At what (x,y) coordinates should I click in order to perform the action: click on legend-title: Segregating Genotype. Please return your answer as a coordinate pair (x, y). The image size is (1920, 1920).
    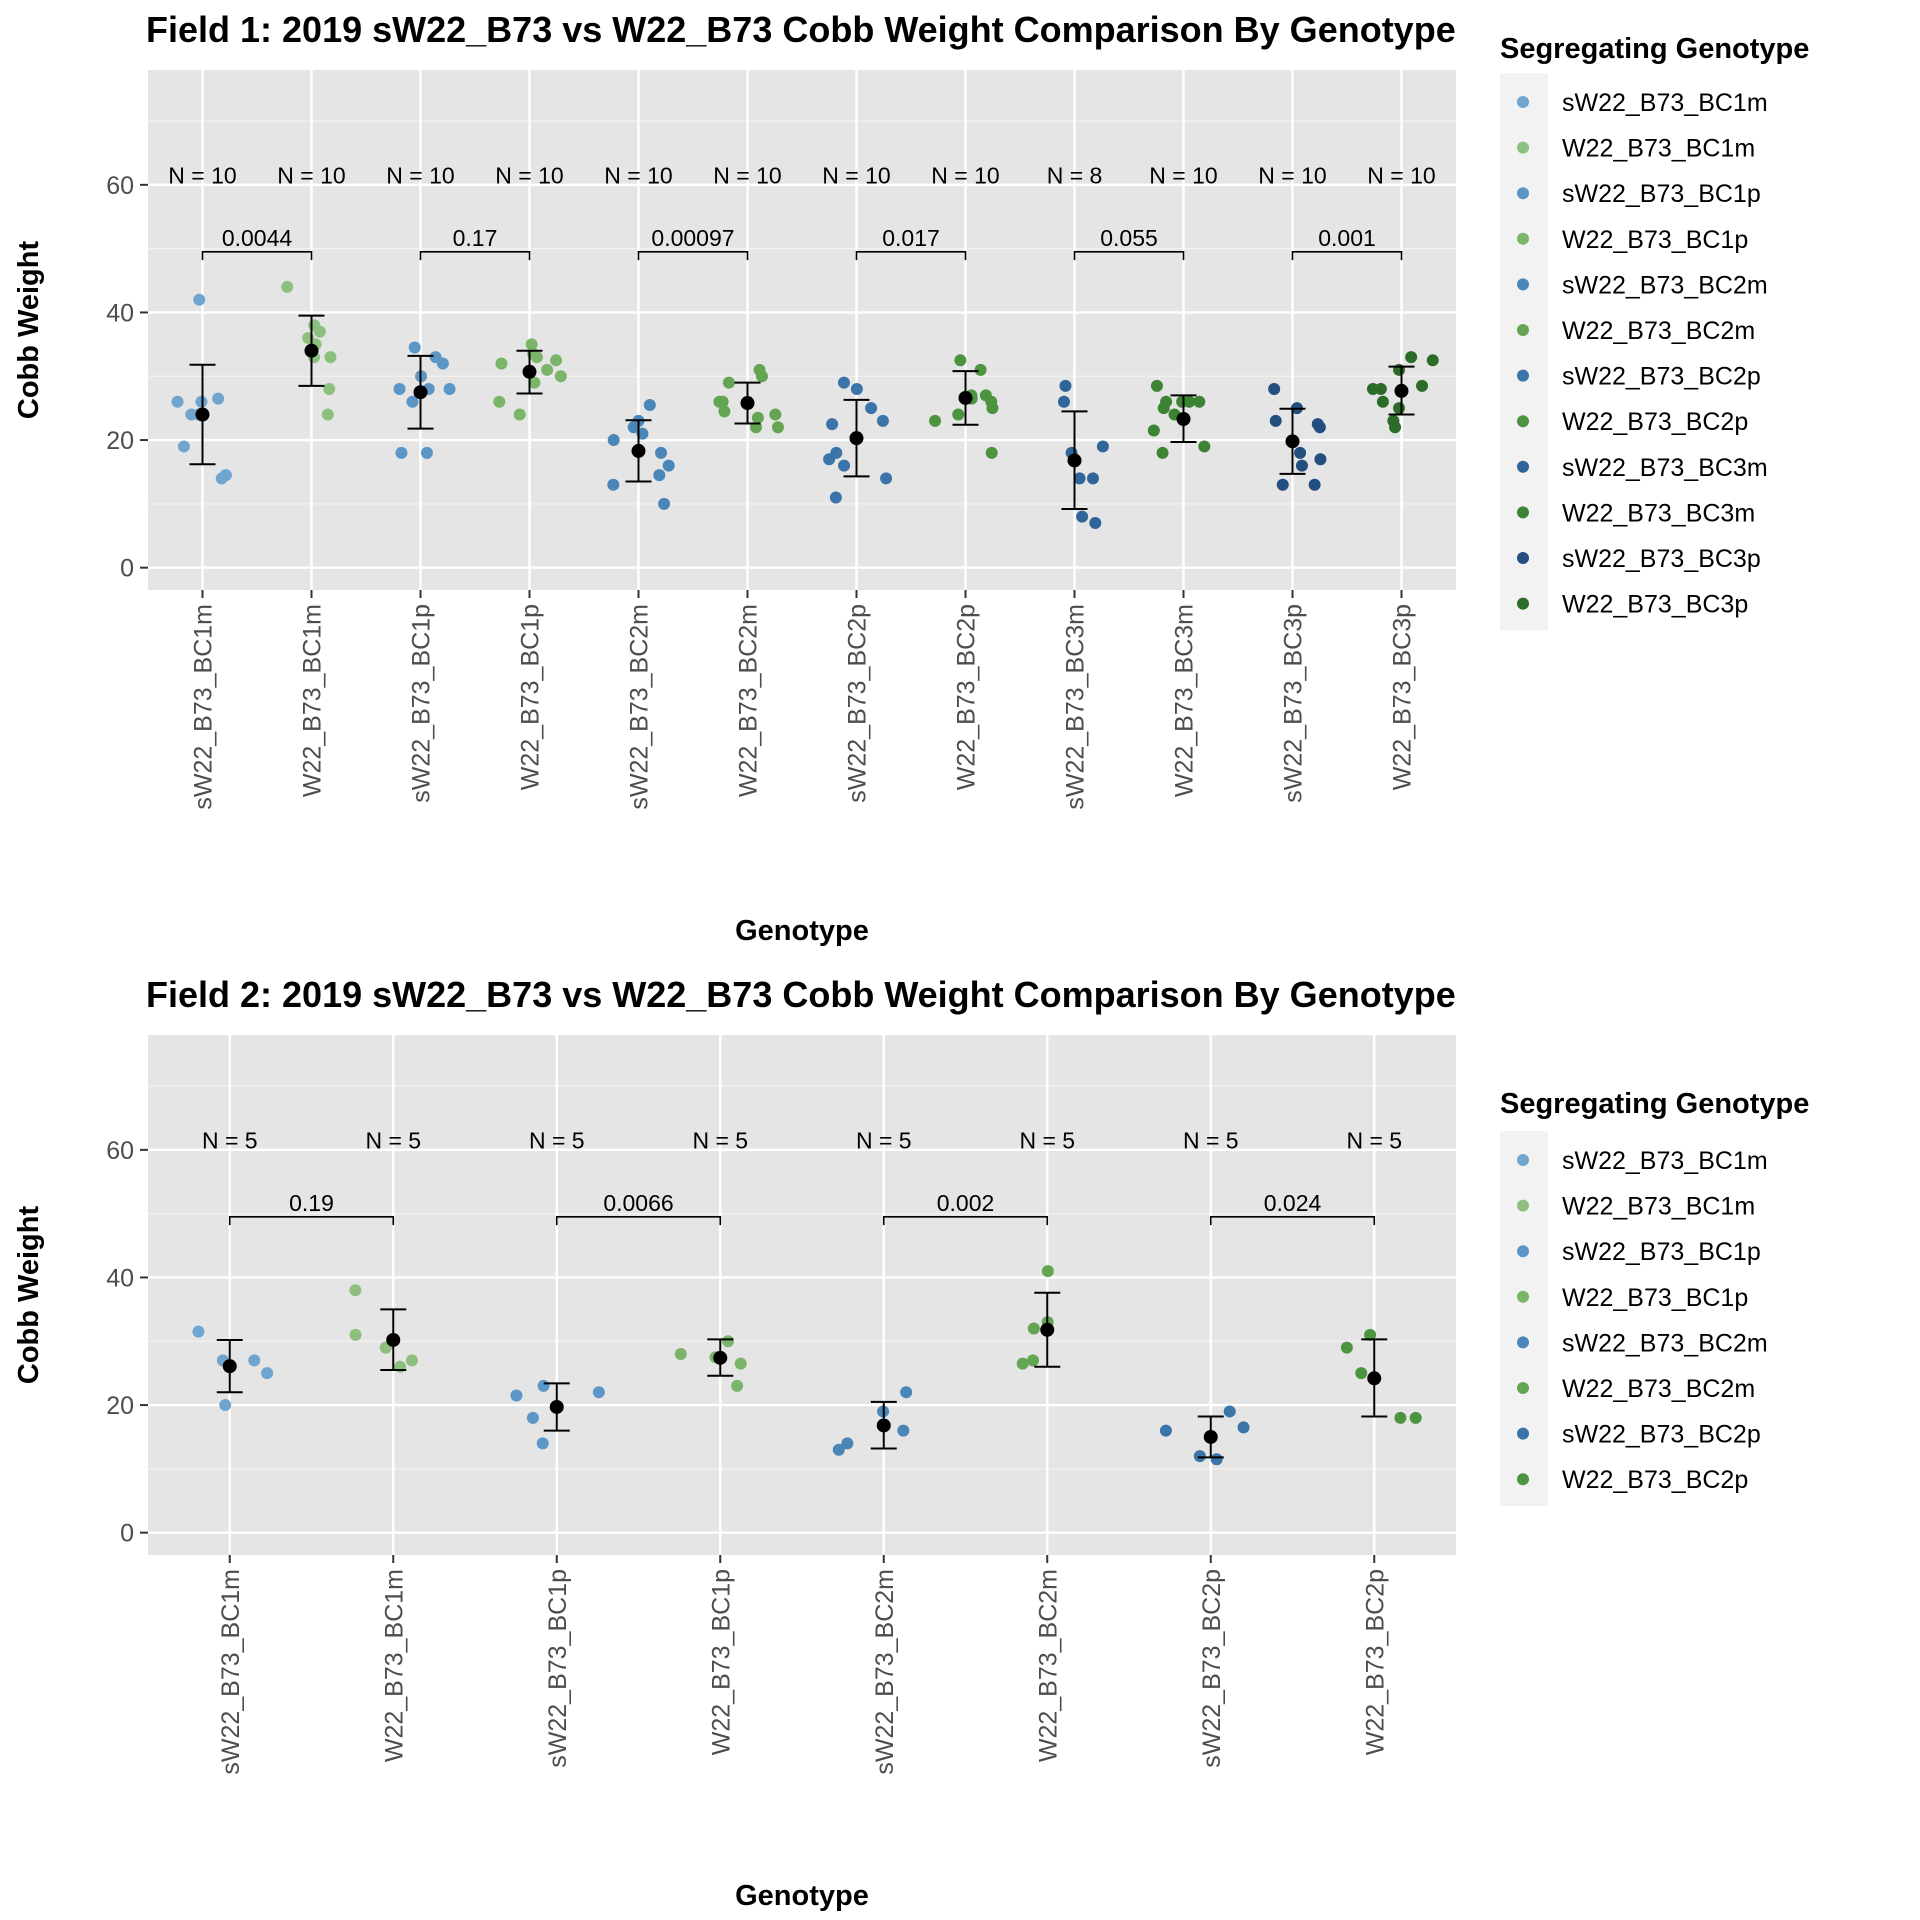
    Looking at the image, I should click on (1654, 1104).